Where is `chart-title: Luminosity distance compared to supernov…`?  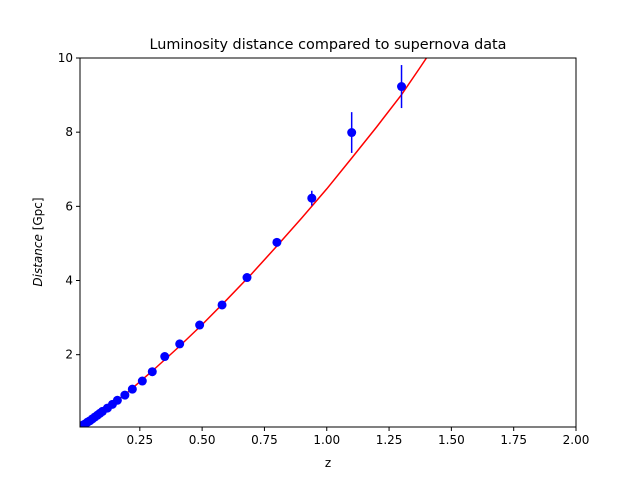 chart-title: Luminosity distance compared to supernov… is located at coordinates (328, 45).